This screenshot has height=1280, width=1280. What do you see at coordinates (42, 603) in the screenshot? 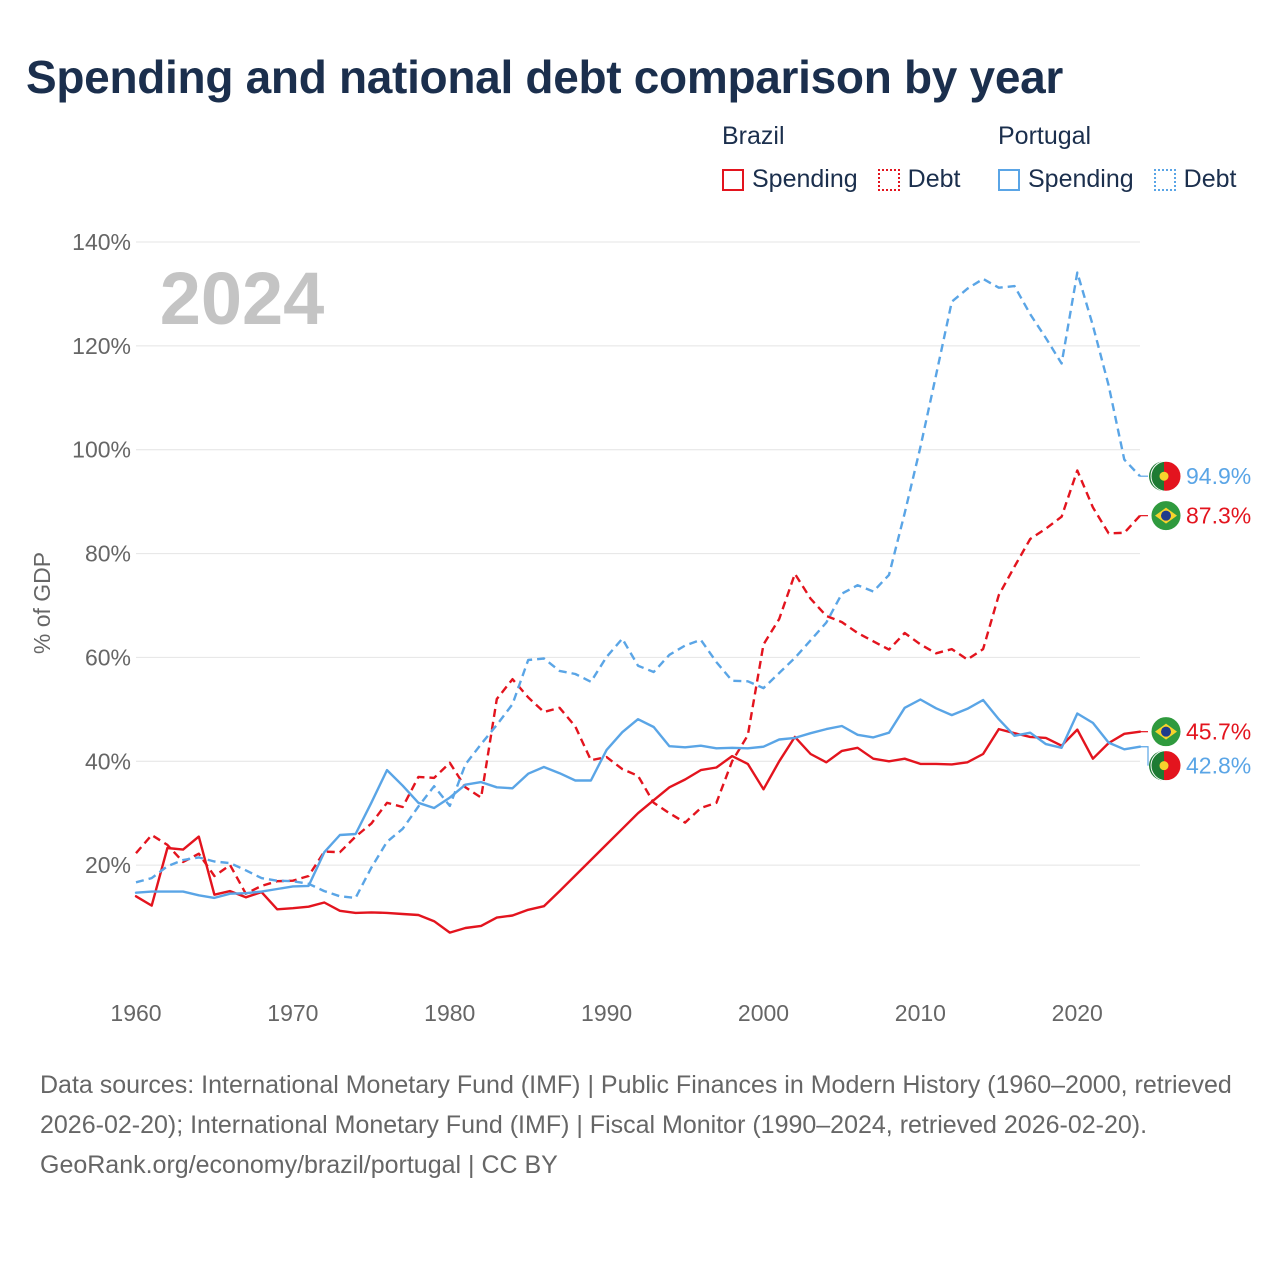
I see `y-axis-label: % of GDP` at bounding box center [42, 603].